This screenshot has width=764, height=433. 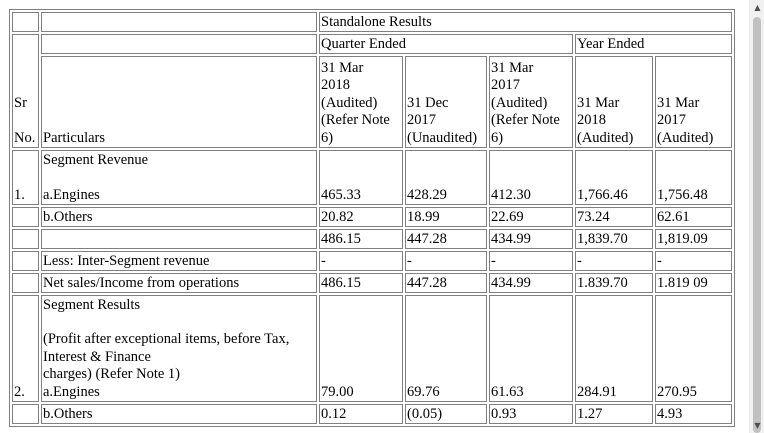 I want to click on value-cell: 465.33, so click(x=361, y=177).